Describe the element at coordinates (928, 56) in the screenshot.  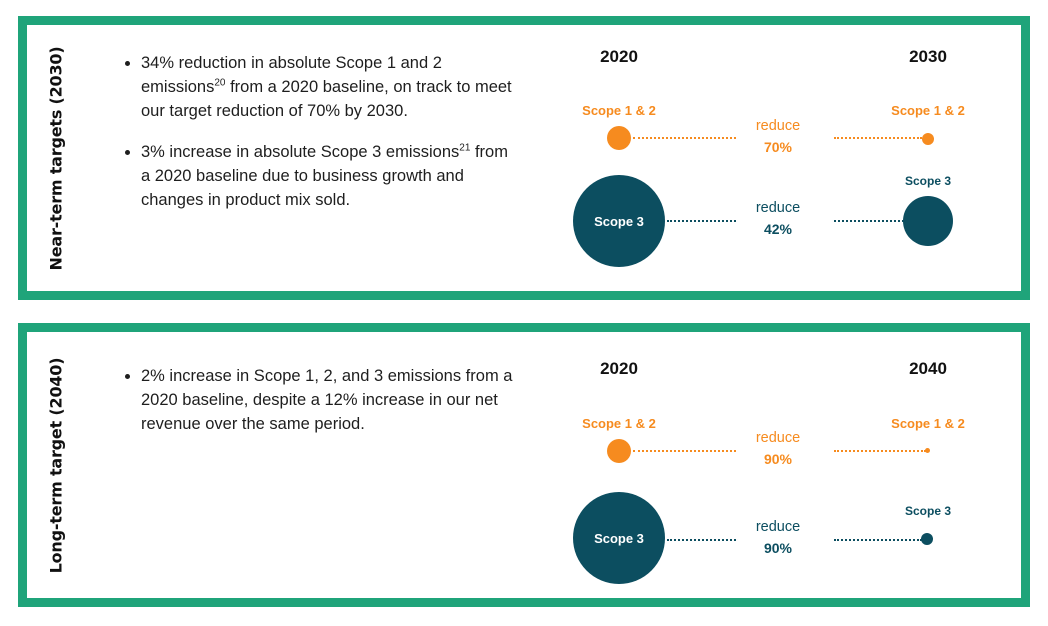
I see `year-end-label: 2030` at that location.